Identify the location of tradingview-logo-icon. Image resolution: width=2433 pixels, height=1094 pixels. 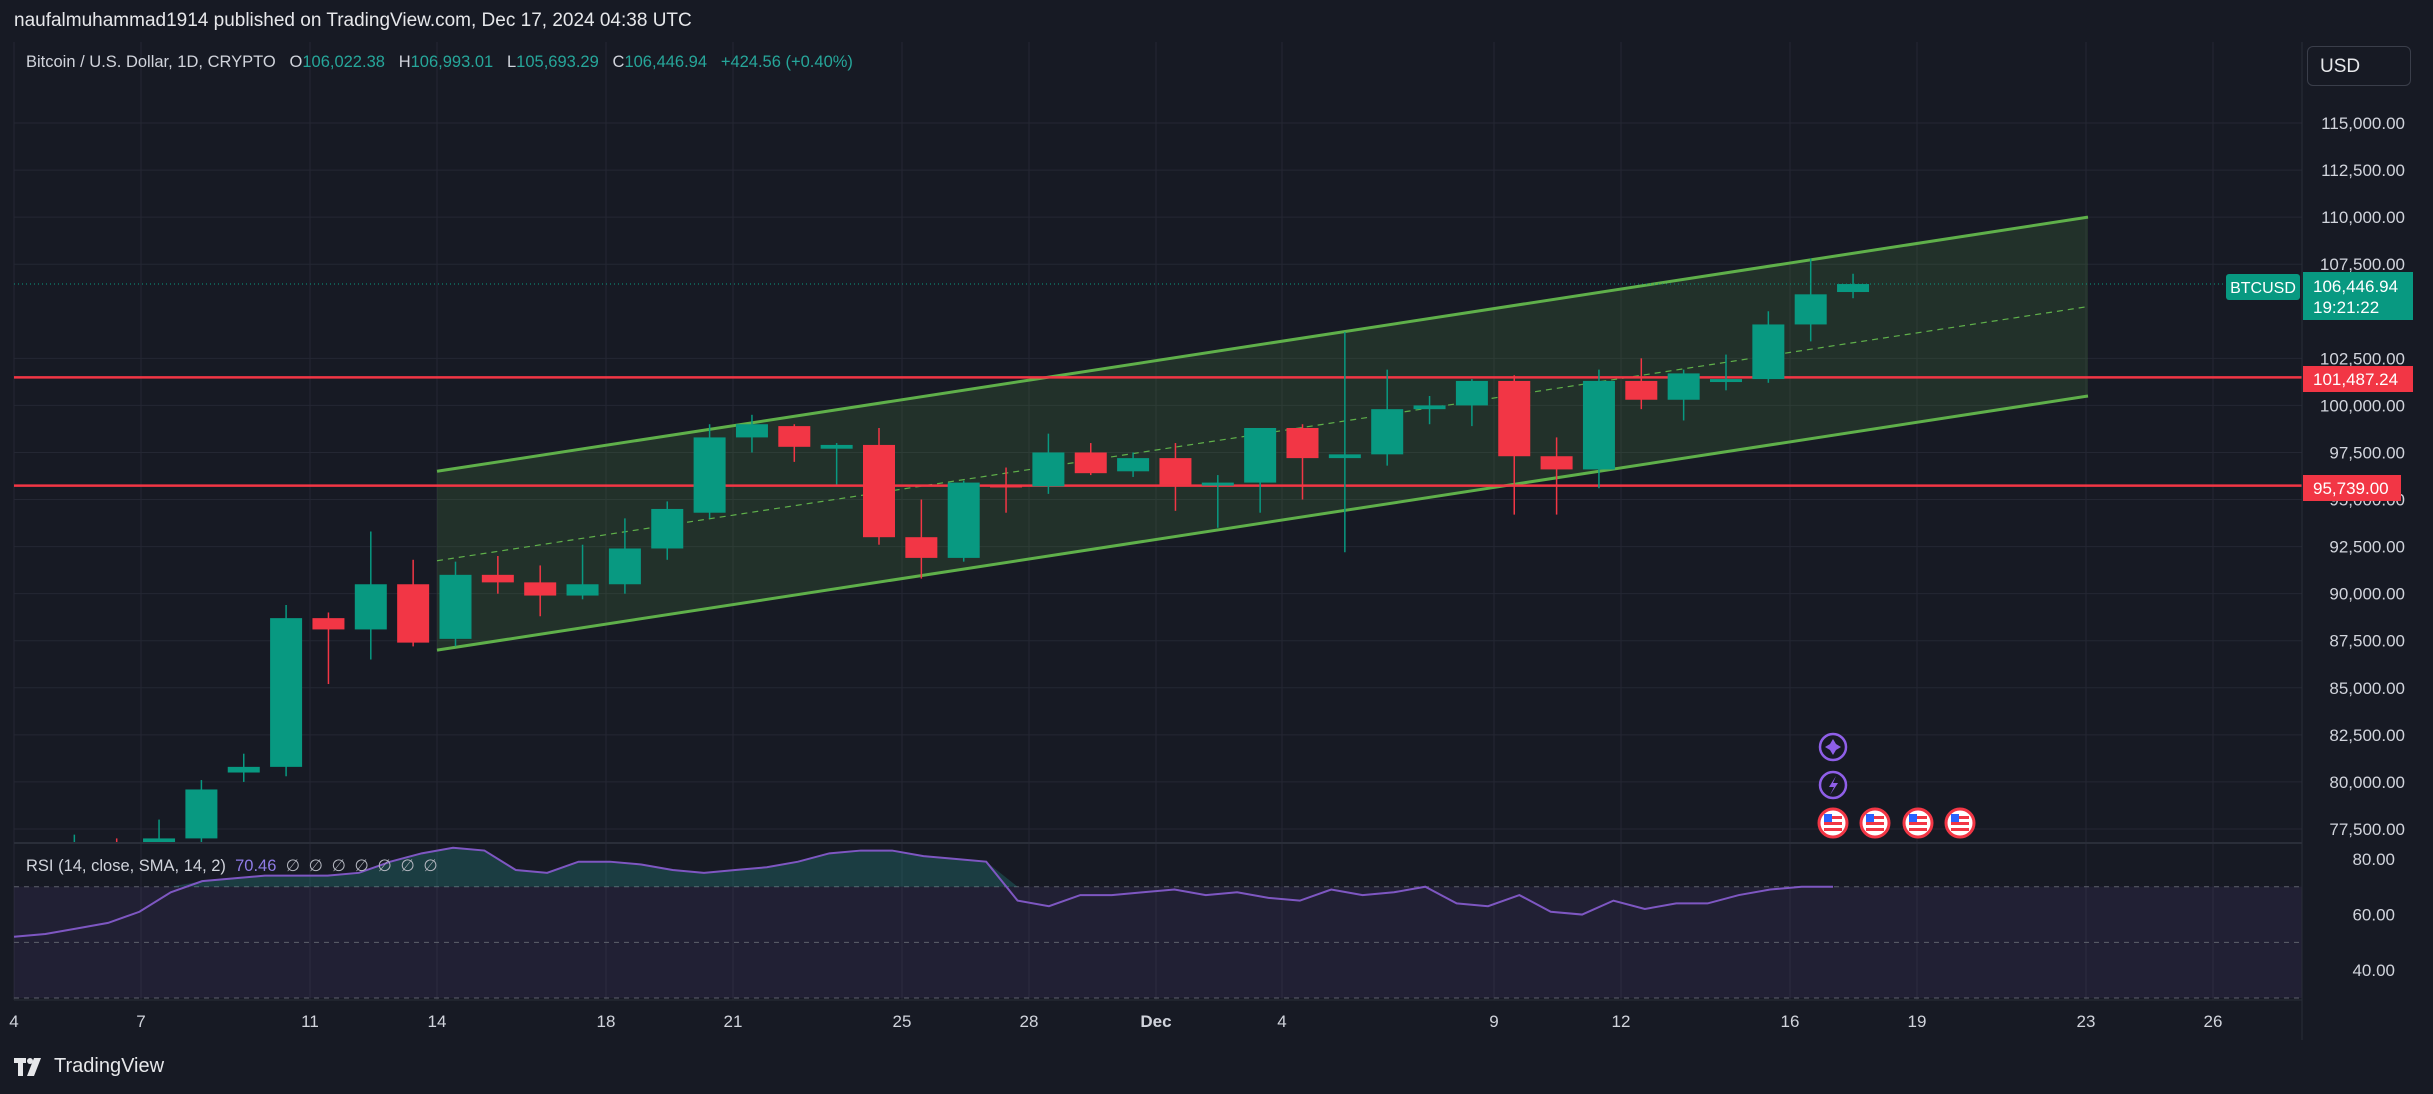
(27, 1066).